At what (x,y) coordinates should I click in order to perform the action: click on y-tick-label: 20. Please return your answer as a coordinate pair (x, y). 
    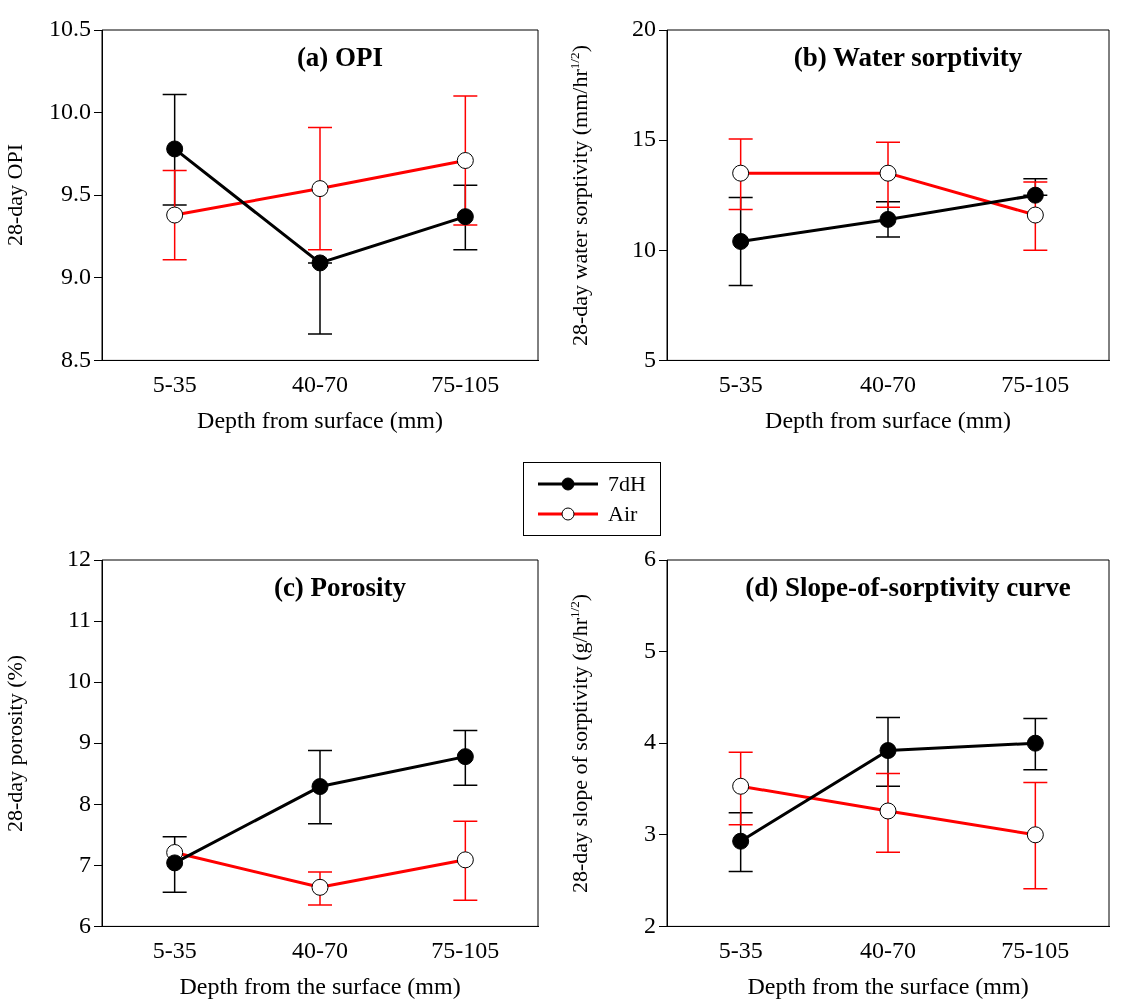
    Looking at the image, I should click on (644, 28).